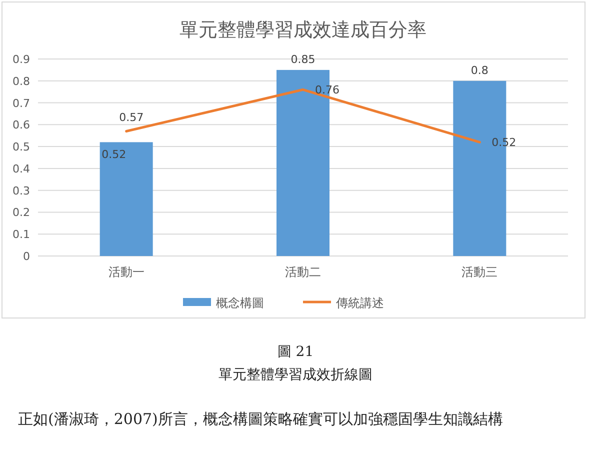  What do you see at coordinates (260, 419) in the screenshot?
I see `text: 正如(潘淑琦，2007)所言，概念構圖策略確實可以加強穩固學生知識結構` at bounding box center [260, 419].